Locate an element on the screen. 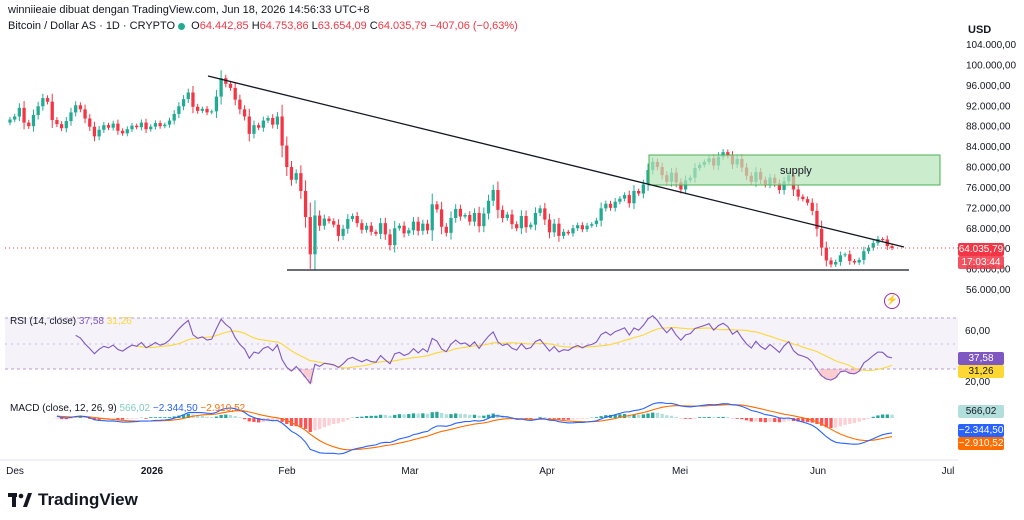 Image resolution: width=1024 pixels, height=520 pixels. symbol-name: Bitcoin / Dollar AS · 1D · CRYPTO is located at coordinates (92, 26).